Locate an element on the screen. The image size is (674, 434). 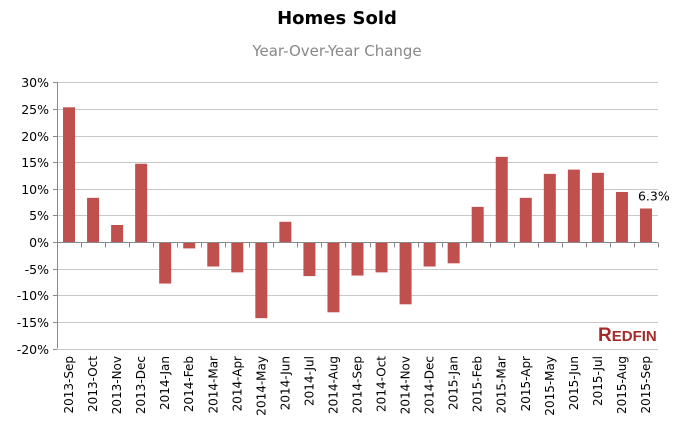
y-tick-label: 10% is located at coordinates (35, 189).